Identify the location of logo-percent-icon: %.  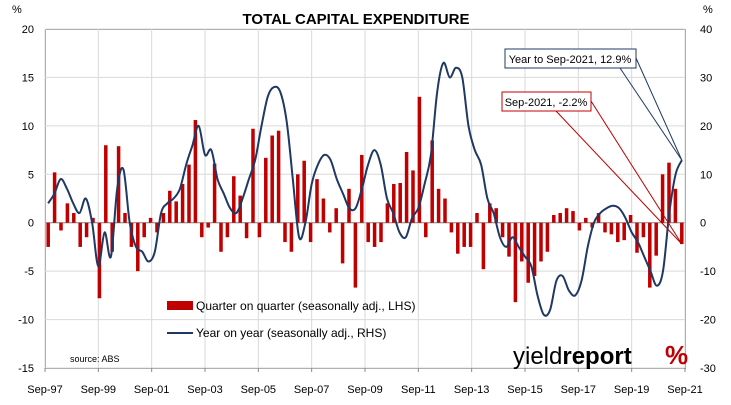
(676, 355).